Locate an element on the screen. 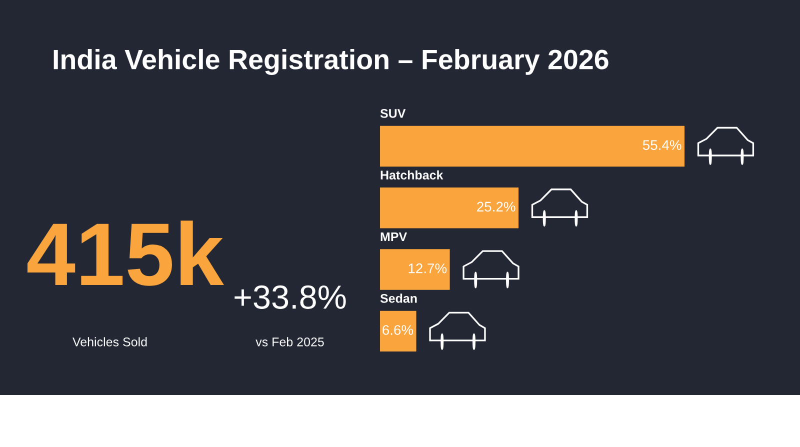 Image resolution: width=800 pixels, height=447 pixels. text: +33.8% is located at coordinates (290, 297).